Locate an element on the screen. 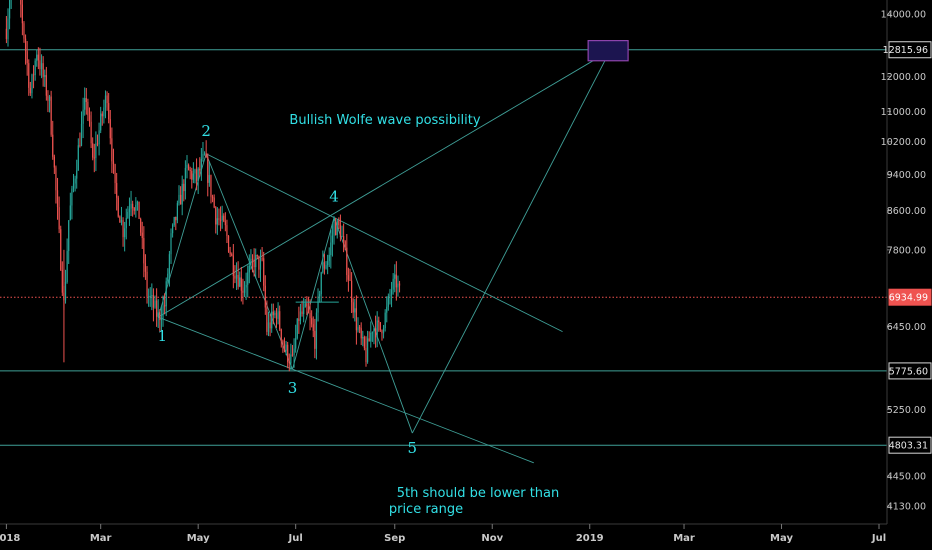 Image resolution: width=932 pixels, height=550 pixels. y-tick-label: 6450.00 is located at coordinates (906, 327).